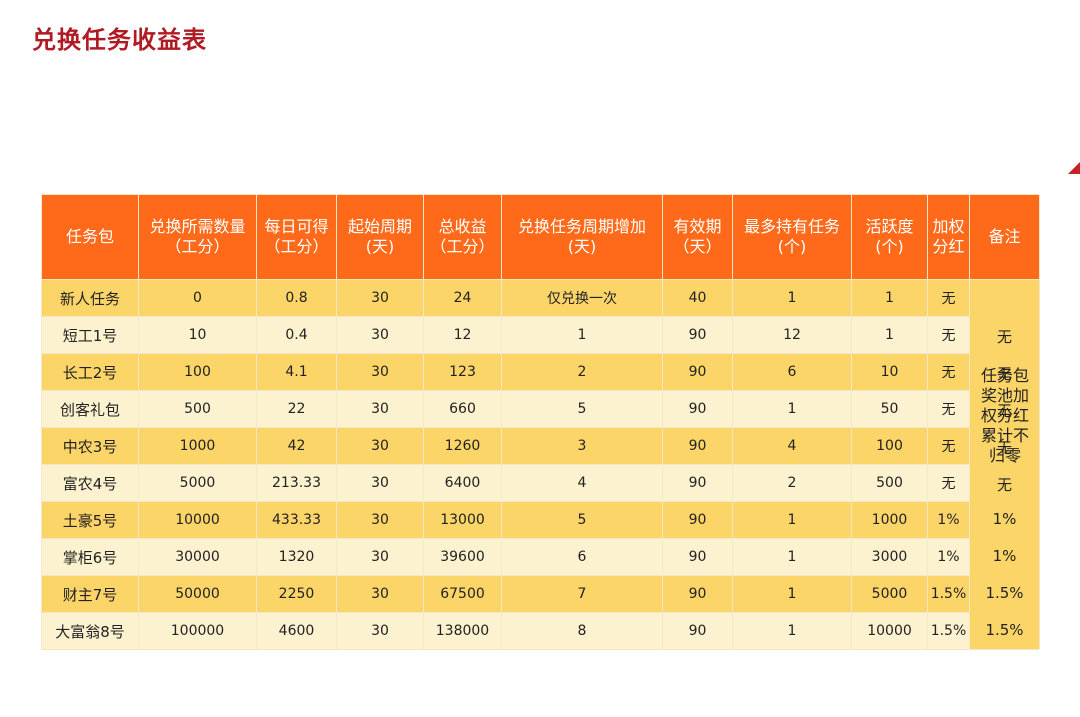 This screenshot has width=1080, height=717. I want to click on cell-cycle-increase: 6, so click(582, 557).